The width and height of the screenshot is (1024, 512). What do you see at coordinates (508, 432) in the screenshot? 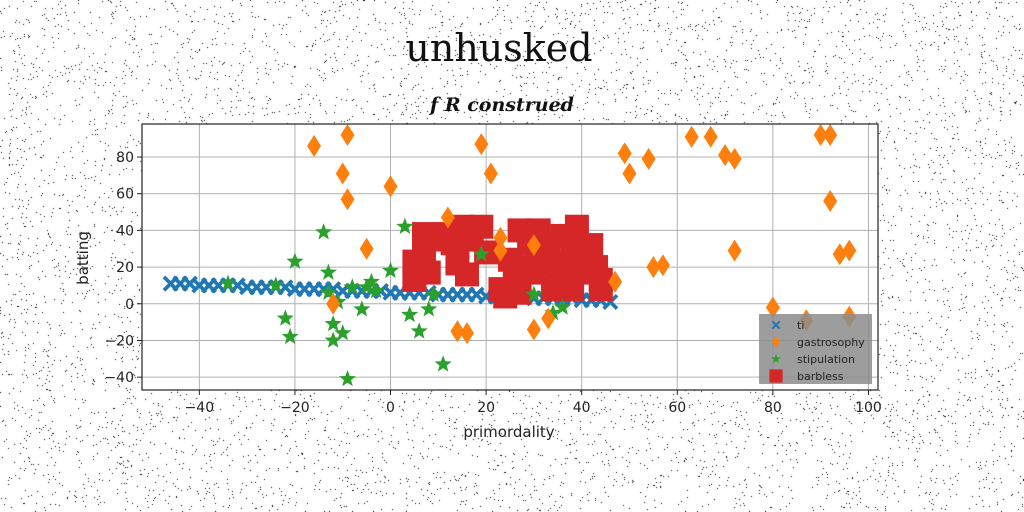
I see `x-axis-label: primordality` at bounding box center [508, 432].